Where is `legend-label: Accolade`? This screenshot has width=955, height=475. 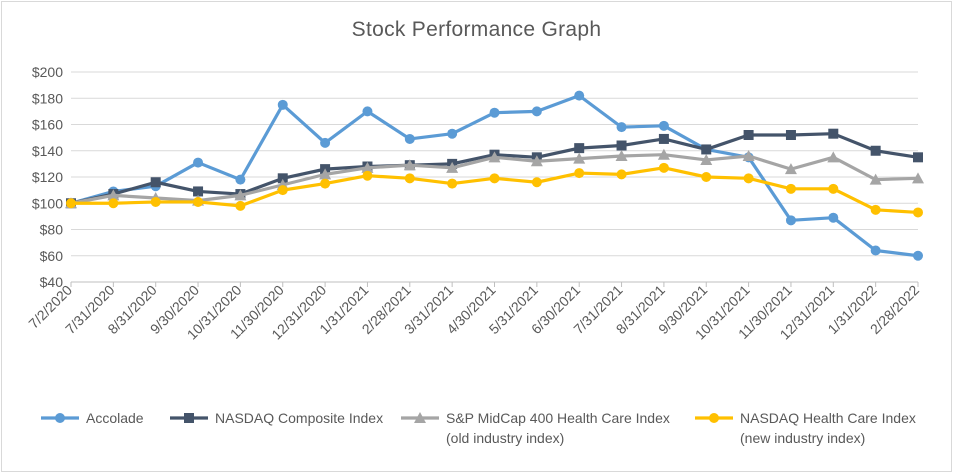 legend-label: Accolade is located at coordinates (115, 418).